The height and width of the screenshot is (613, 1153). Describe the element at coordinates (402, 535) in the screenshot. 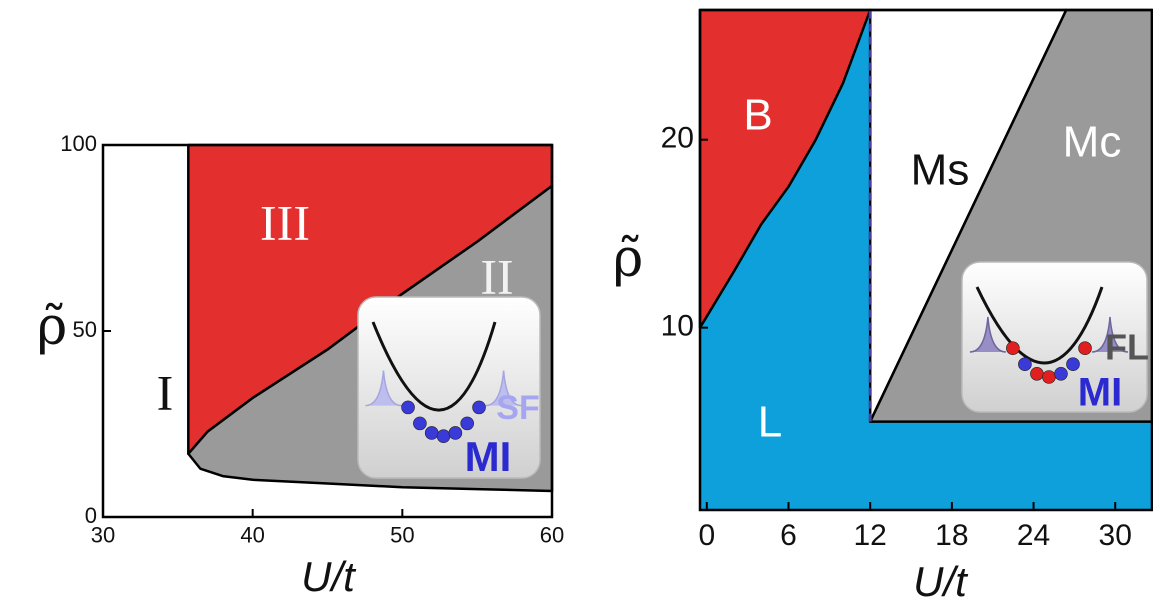

I see `x-tick-label: 50` at that location.